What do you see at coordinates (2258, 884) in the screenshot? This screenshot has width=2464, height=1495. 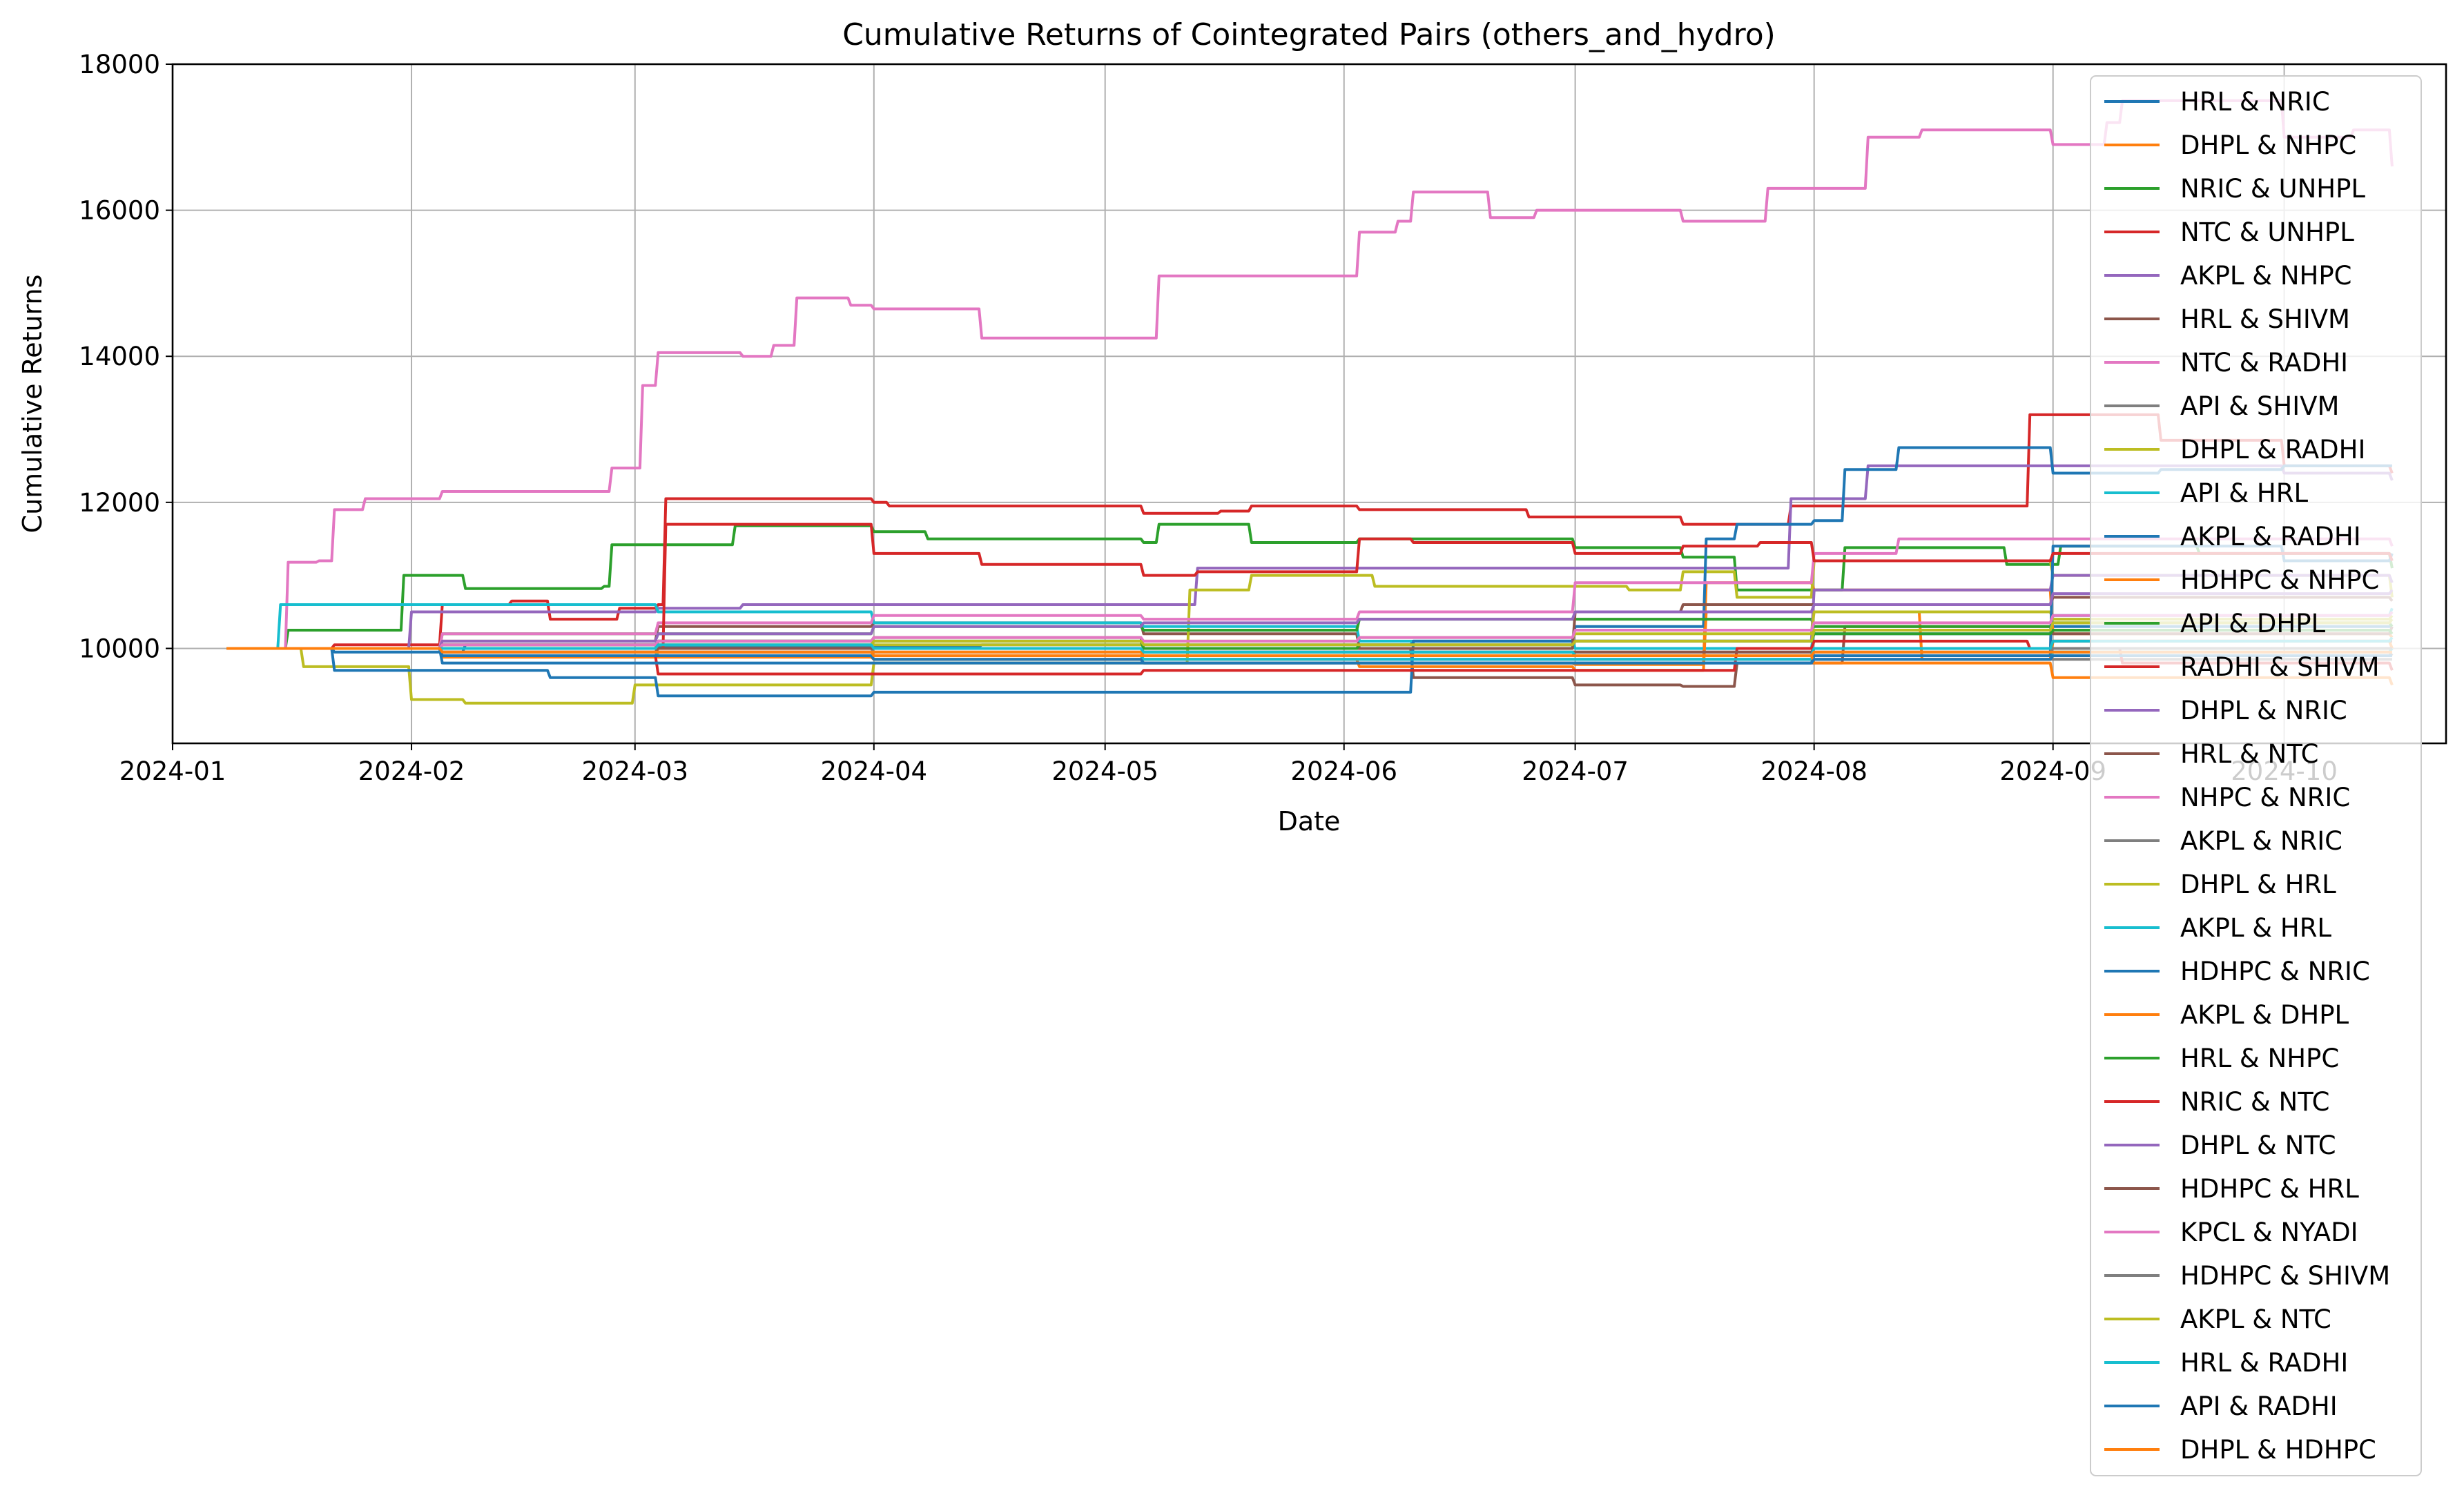 I see `legend-label: DHPL & HRL` at bounding box center [2258, 884].